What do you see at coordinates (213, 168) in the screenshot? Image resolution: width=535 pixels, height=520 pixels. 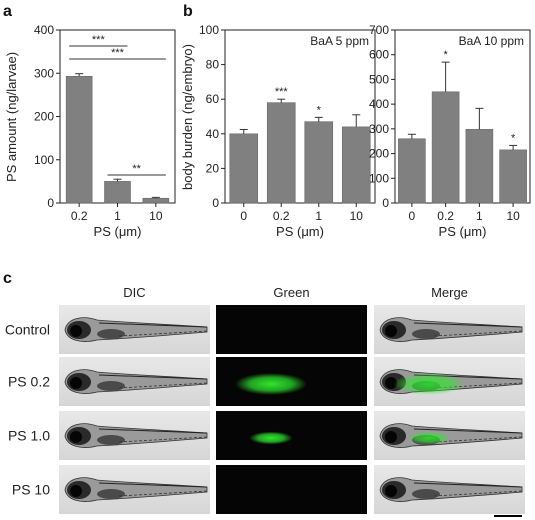 I see `y-tick-label: 20` at bounding box center [213, 168].